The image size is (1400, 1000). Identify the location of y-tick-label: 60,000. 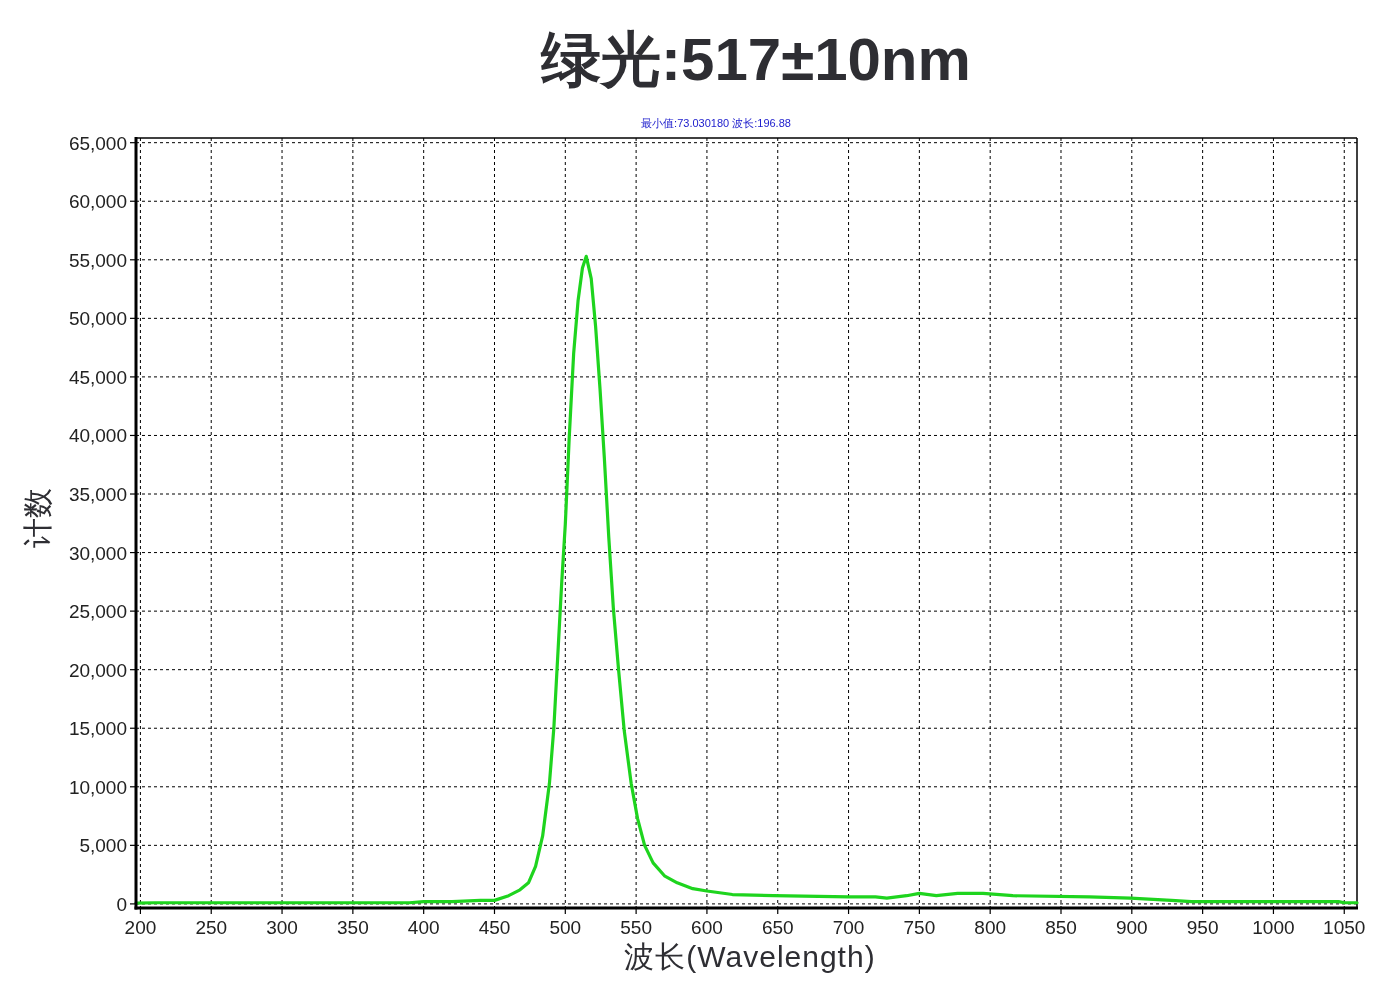
(97, 202).